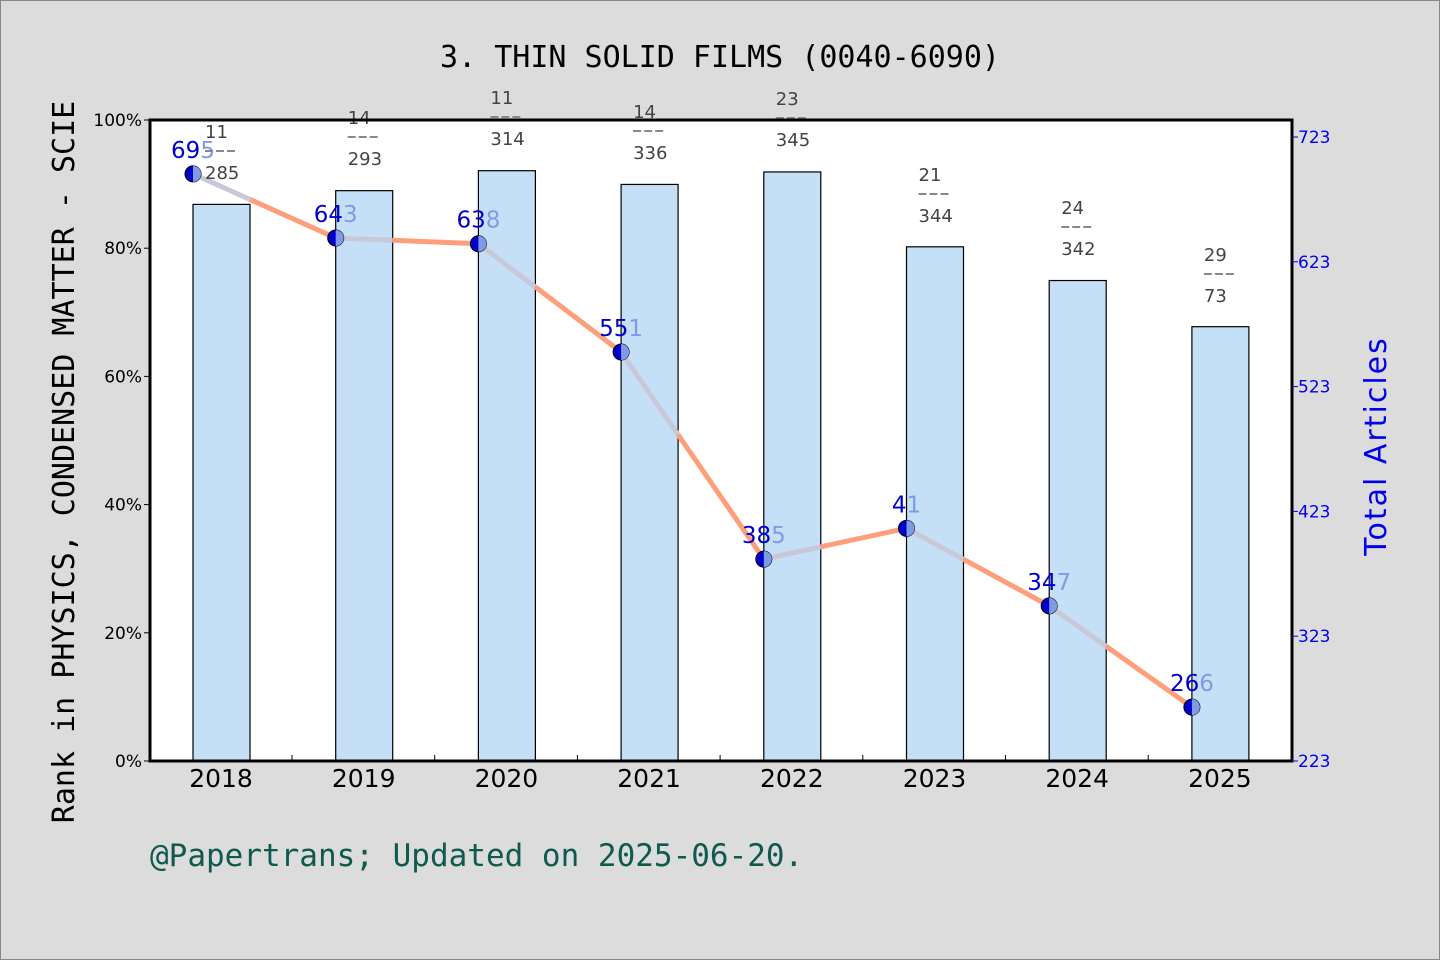 The height and width of the screenshot is (960, 1440). I want to click on point-label: 266, so click(1192, 684).